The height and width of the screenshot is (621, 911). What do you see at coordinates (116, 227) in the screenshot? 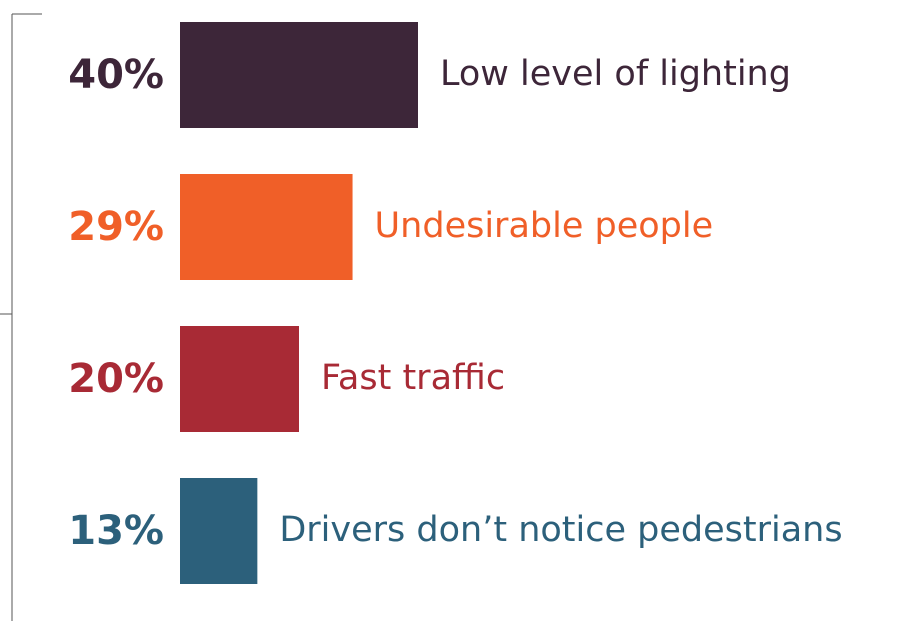
I see `value-label: 29%` at bounding box center [116, 227].